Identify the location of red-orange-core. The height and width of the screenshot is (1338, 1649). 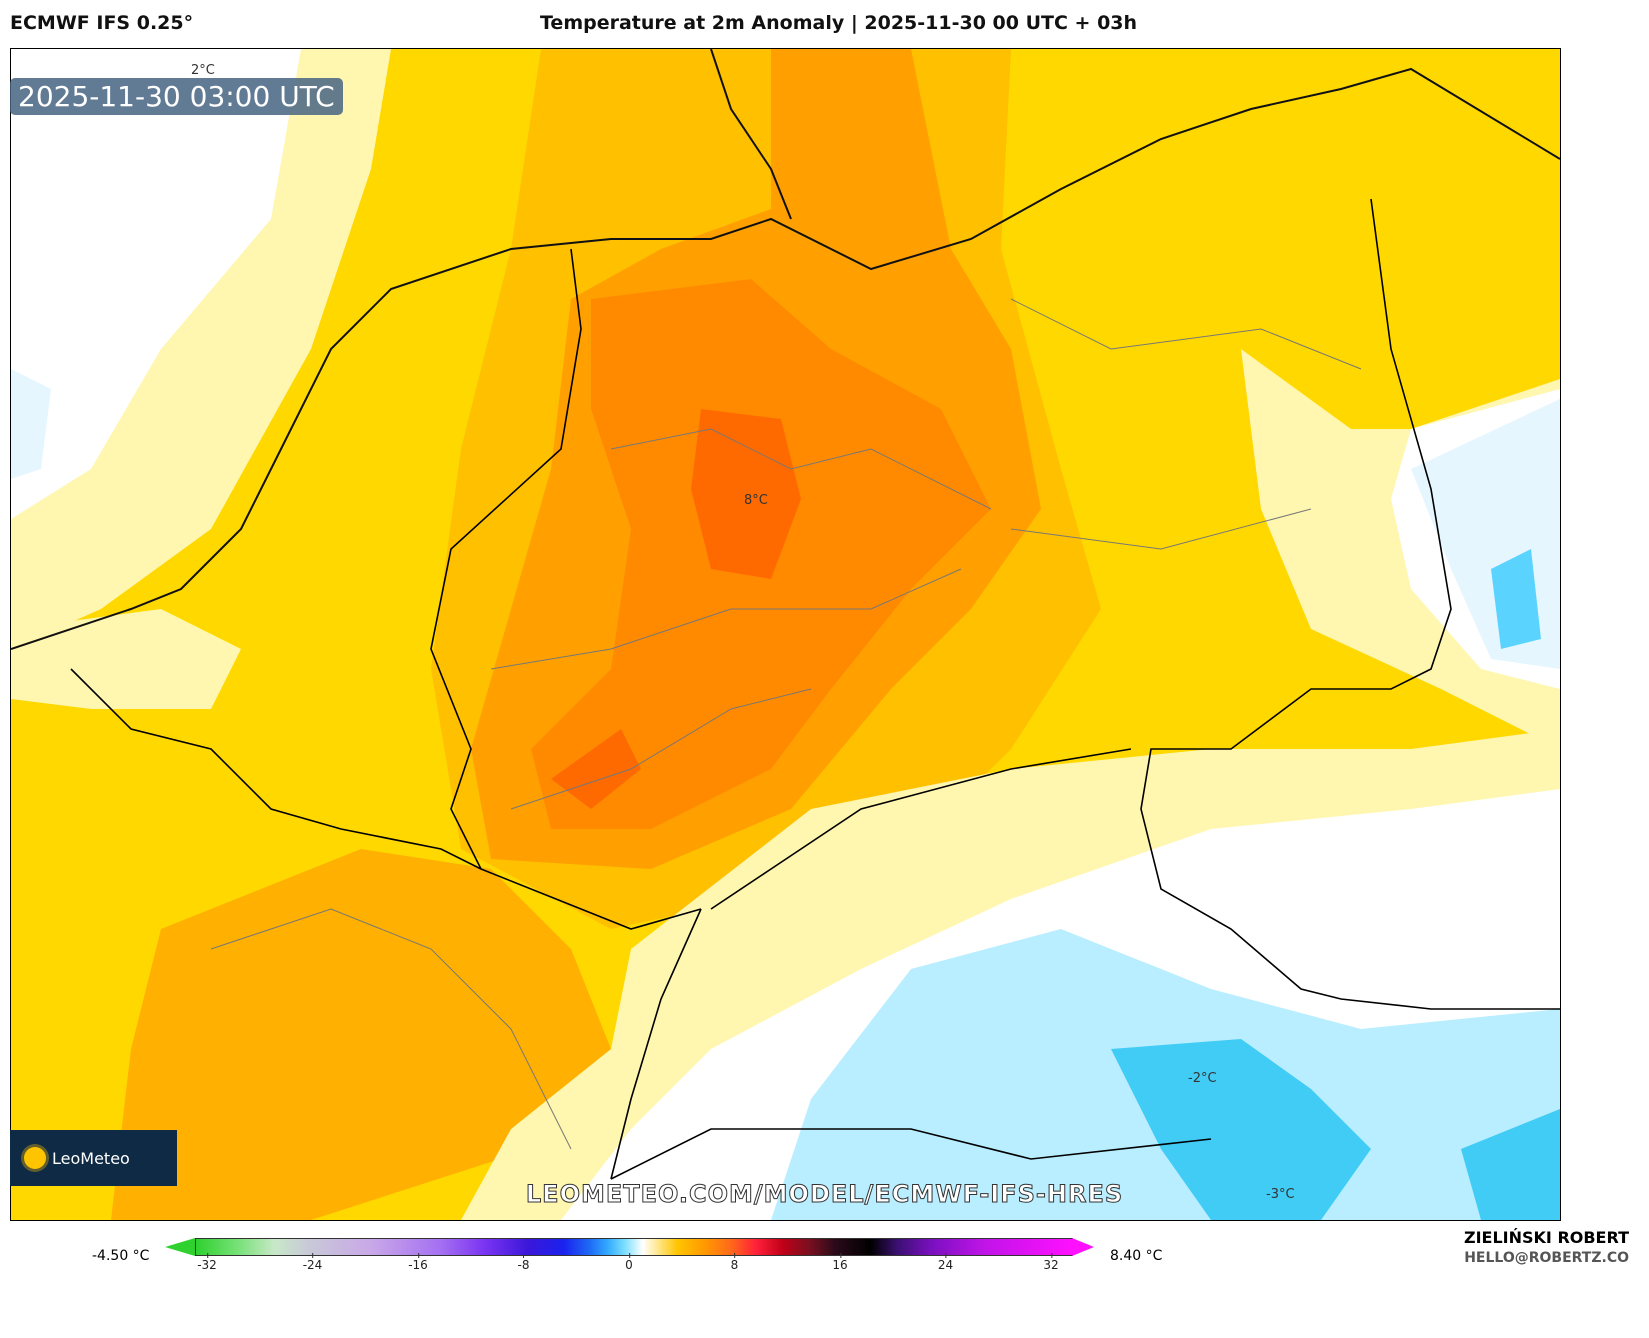
(746, 494).